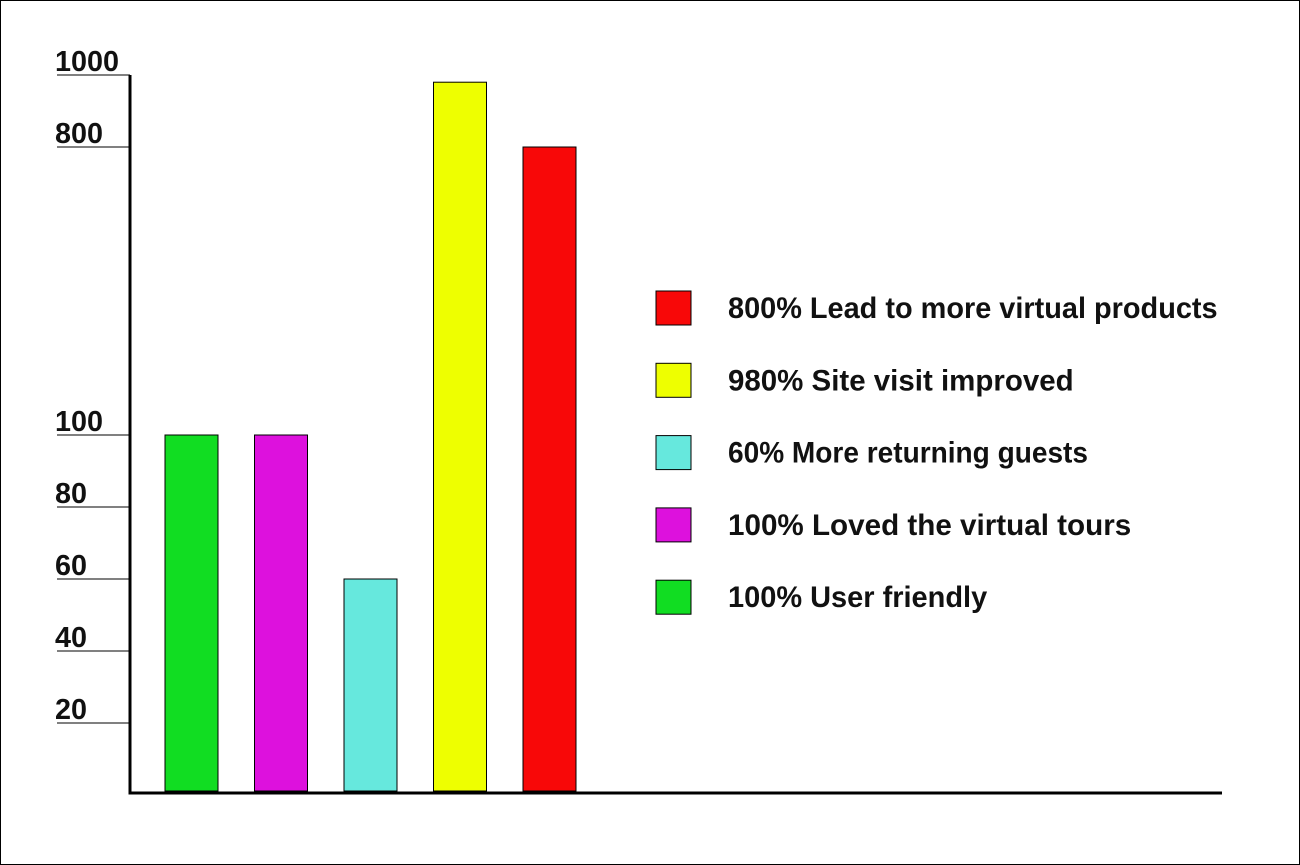 This screenshot has height=865, width=1300. Describe the element at coordinates (71, 494) in the screenshot. I see `y-tick-label: 80` at that location.